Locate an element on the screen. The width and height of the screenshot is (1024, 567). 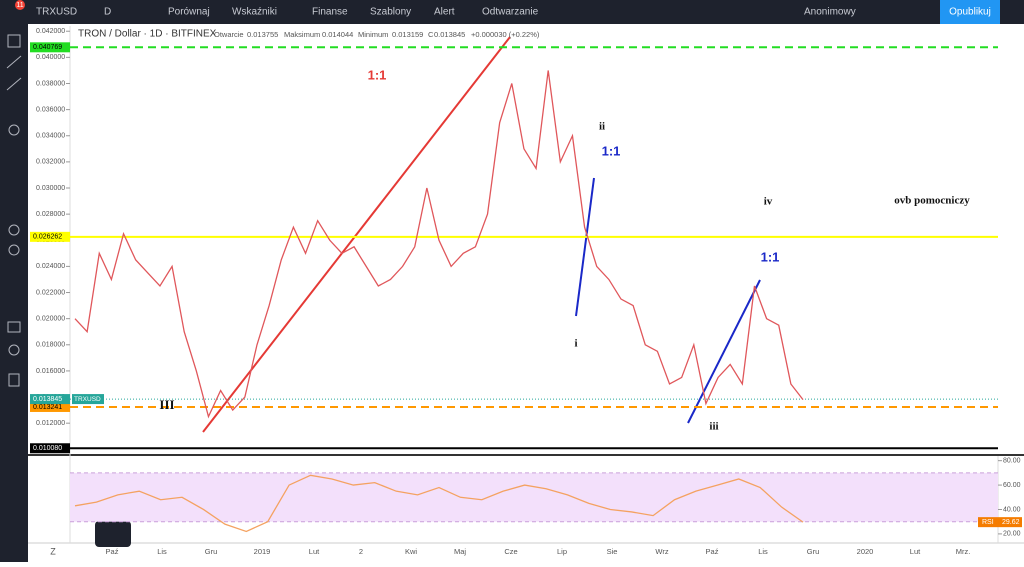
y-tick-label: 60.00 is located at coordinates (1012, 485).